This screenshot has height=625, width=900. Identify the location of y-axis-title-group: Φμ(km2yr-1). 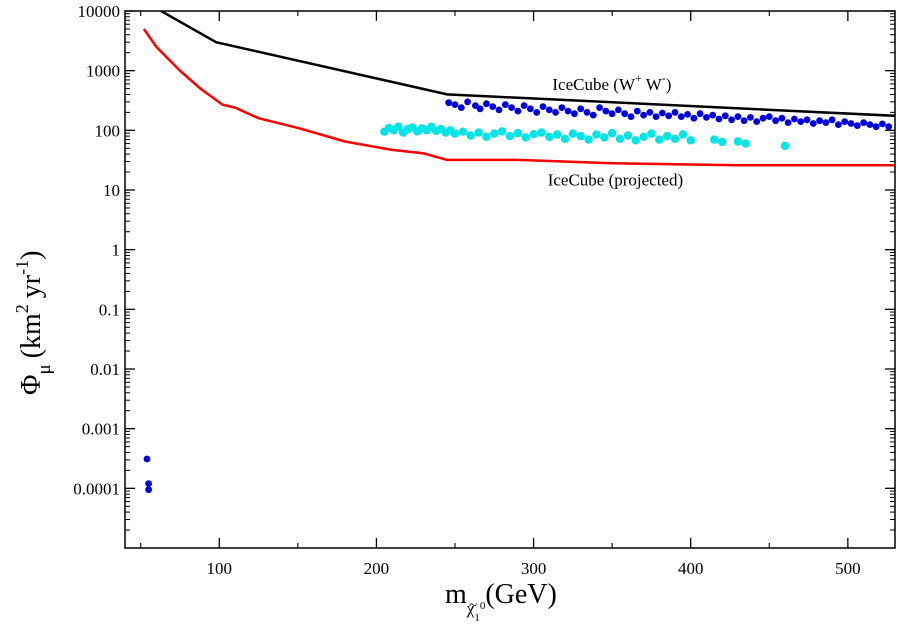
(33, 323).